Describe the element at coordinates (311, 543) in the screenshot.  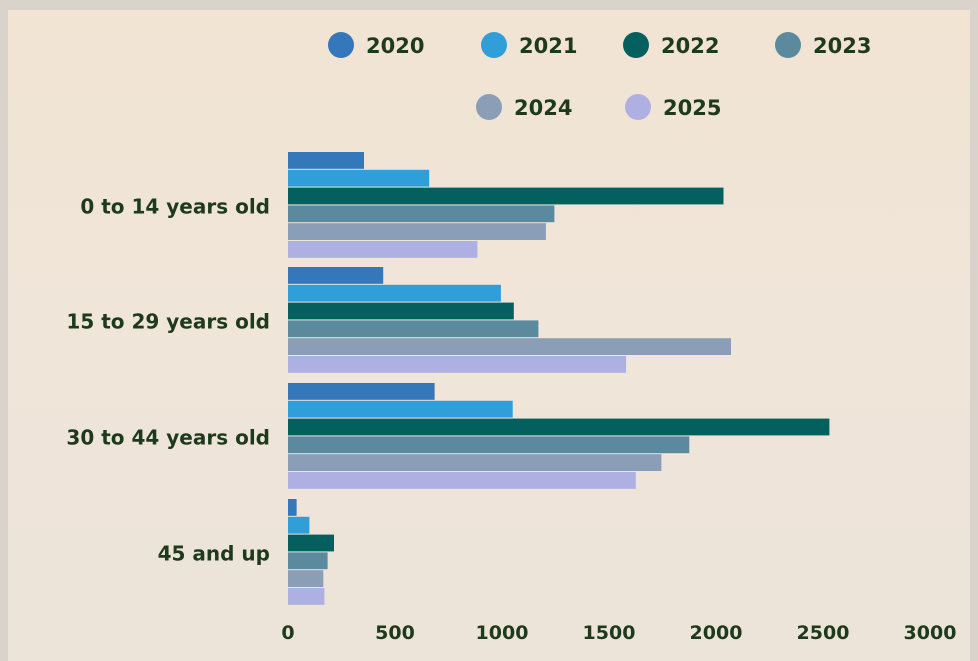
I see `bar-4-2022` at that location.